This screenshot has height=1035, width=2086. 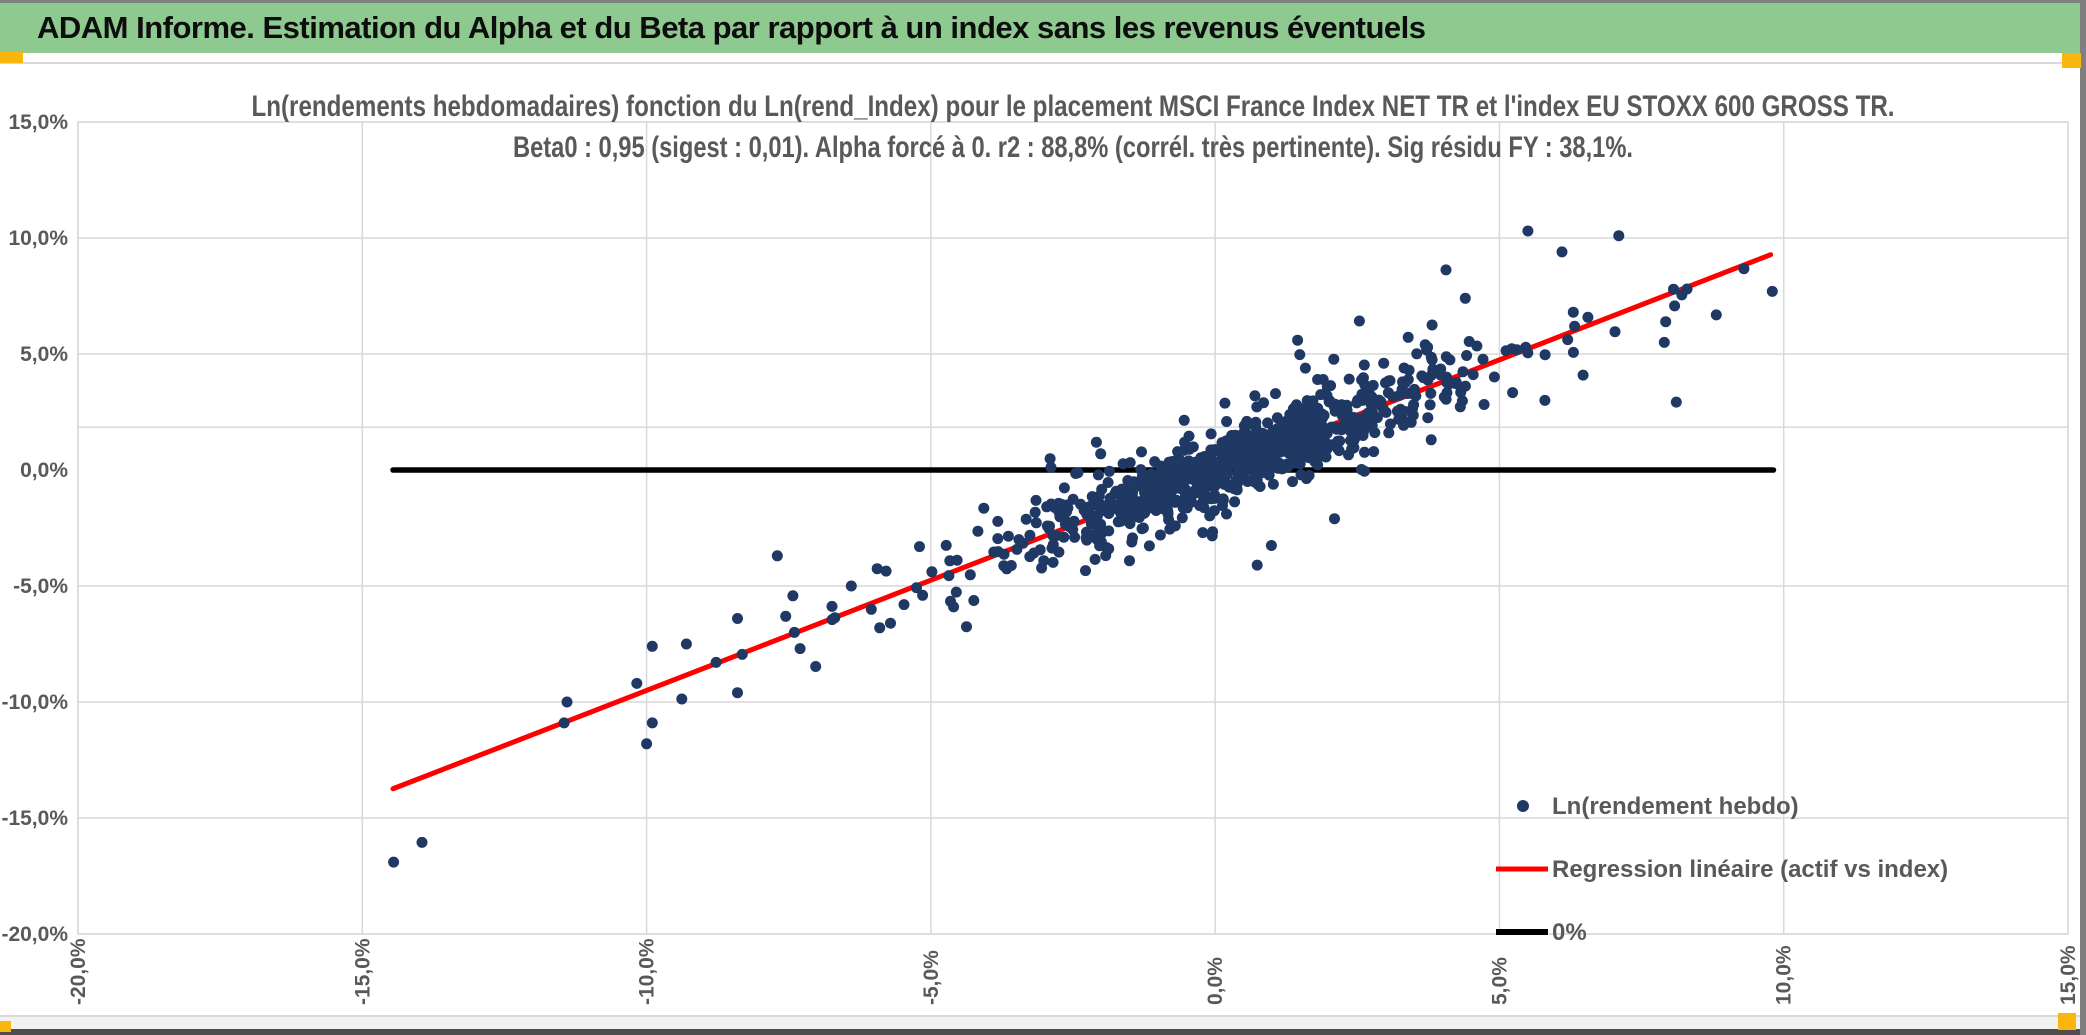 What do you see at coordinates (1040, 1023) in the screenshot?
I see `footer-strip` at bounding box center [1040, 1023].